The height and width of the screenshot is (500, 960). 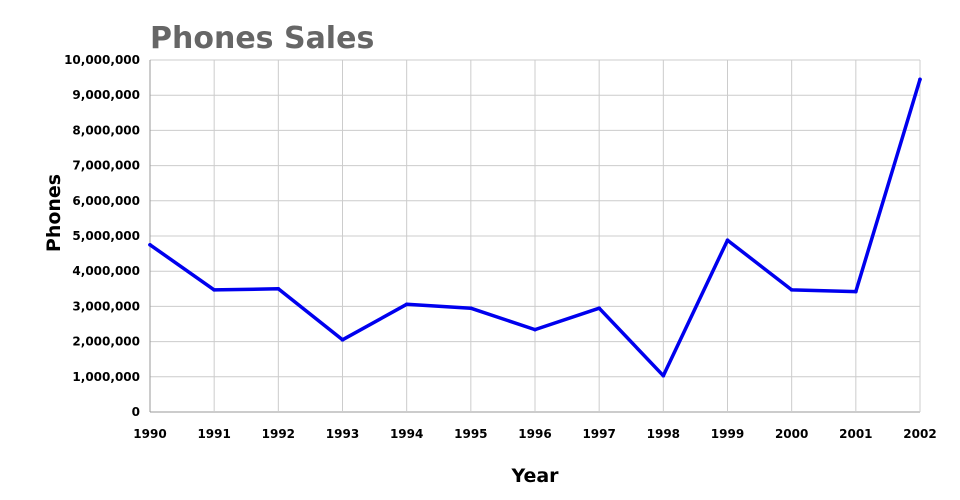 What do you see at coordinates (106, 166) in the screenshot?
I see `y-tick-label: 7,000,000` at bounding box center [106, 166].